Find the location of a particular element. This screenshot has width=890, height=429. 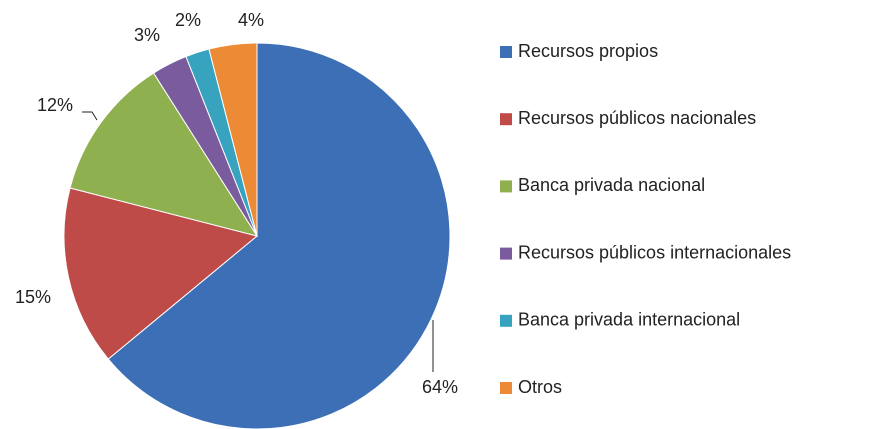

data-label: 3% is located at coordinates (147, 35).